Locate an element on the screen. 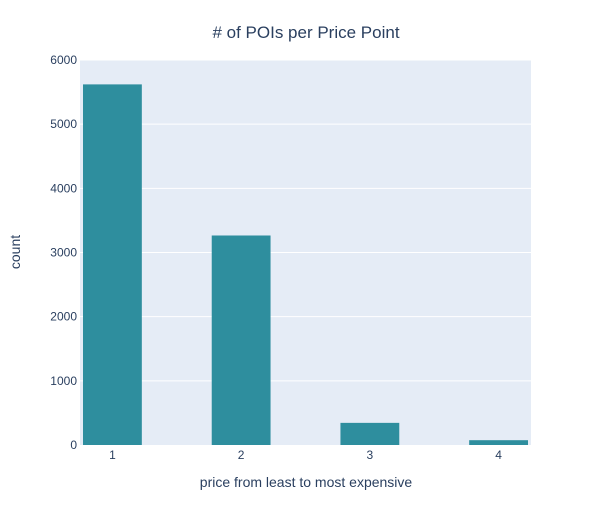 The width and height of the screenshot is (611, 525). y-tick-label: 3000 is located at coordinates (63, 253).